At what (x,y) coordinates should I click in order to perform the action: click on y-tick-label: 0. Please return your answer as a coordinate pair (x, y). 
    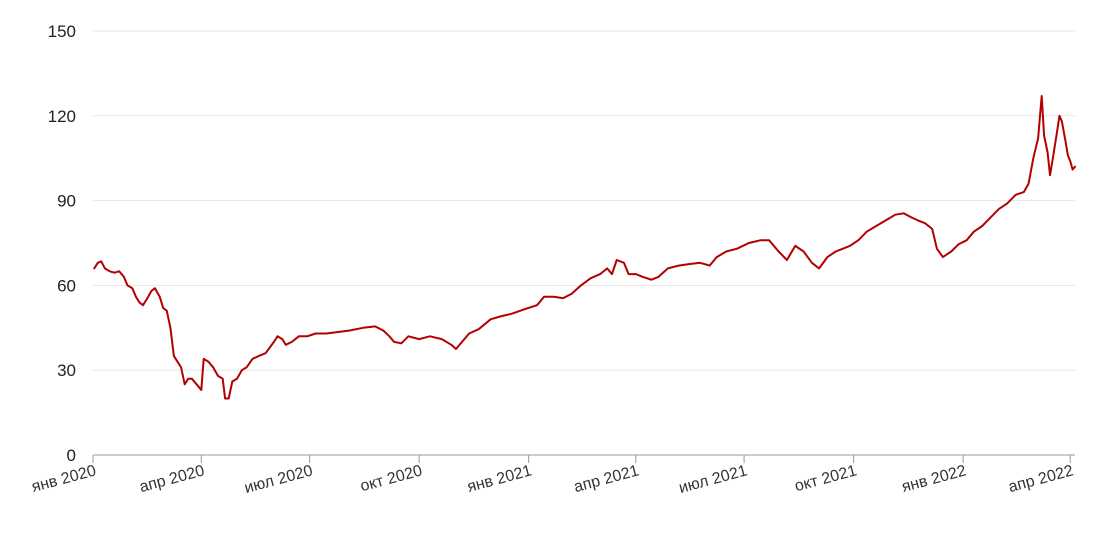
    Looking at the image, I should click on (71, 455).